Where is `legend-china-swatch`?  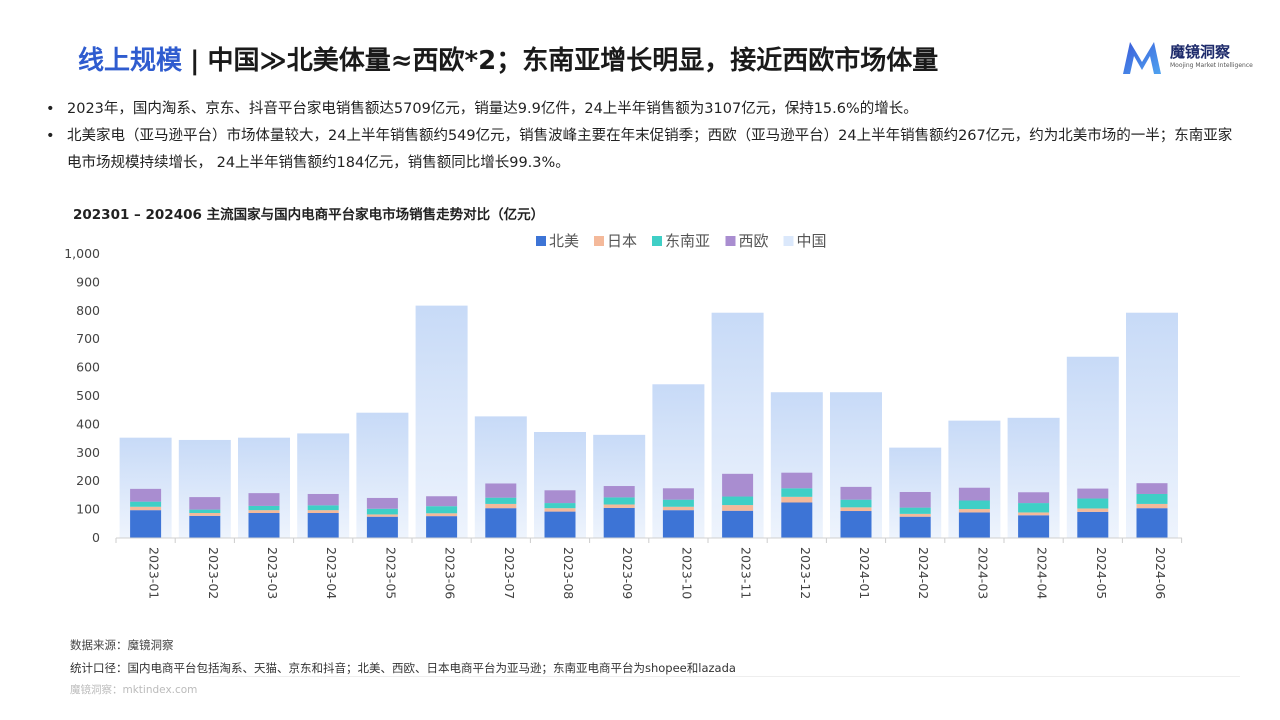 legend-china-swatch is located at coordinates (788, 241).